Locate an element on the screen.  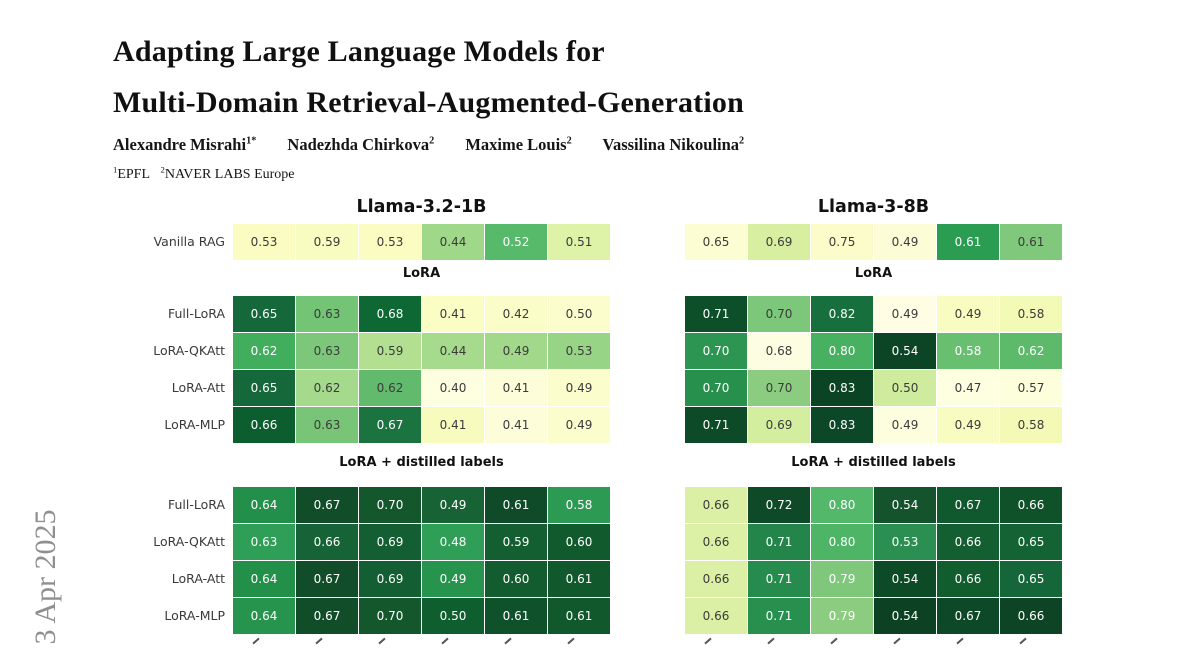
heatmap-cell: 0.79 is located at coordinates (842, 616).